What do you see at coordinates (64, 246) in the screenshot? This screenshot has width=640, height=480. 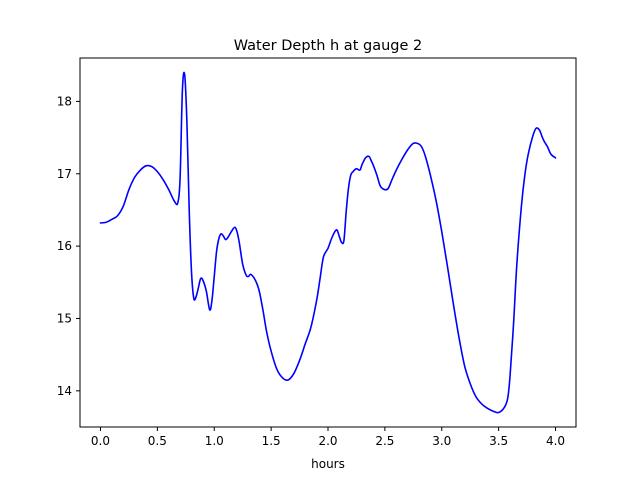 I see `y-tick-label: 16` at bounding box center [64, 246].